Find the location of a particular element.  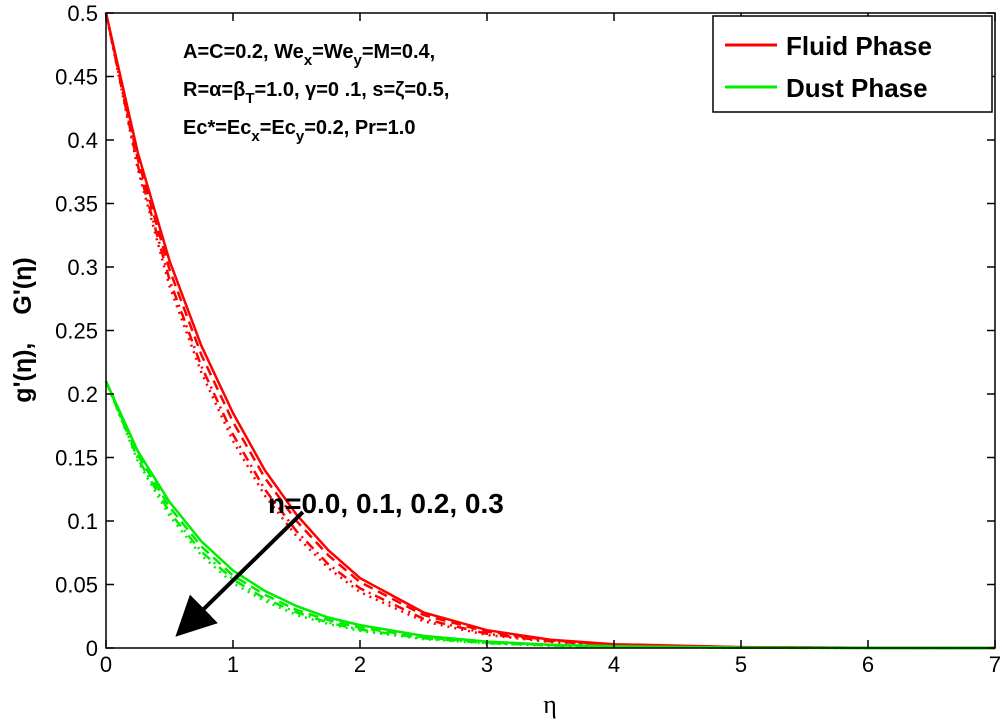

y-tick-label: 0.2 is located at coordinates (82, 394).